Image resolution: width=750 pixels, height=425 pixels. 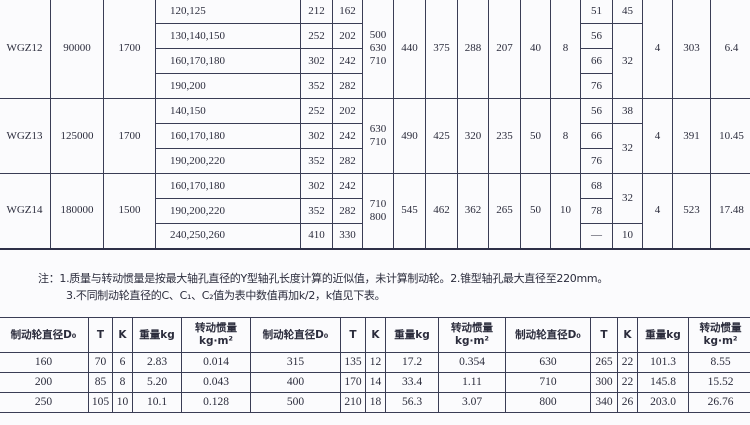 I want to click on inertia-cell: 6.4, so click(x=730, y=49).